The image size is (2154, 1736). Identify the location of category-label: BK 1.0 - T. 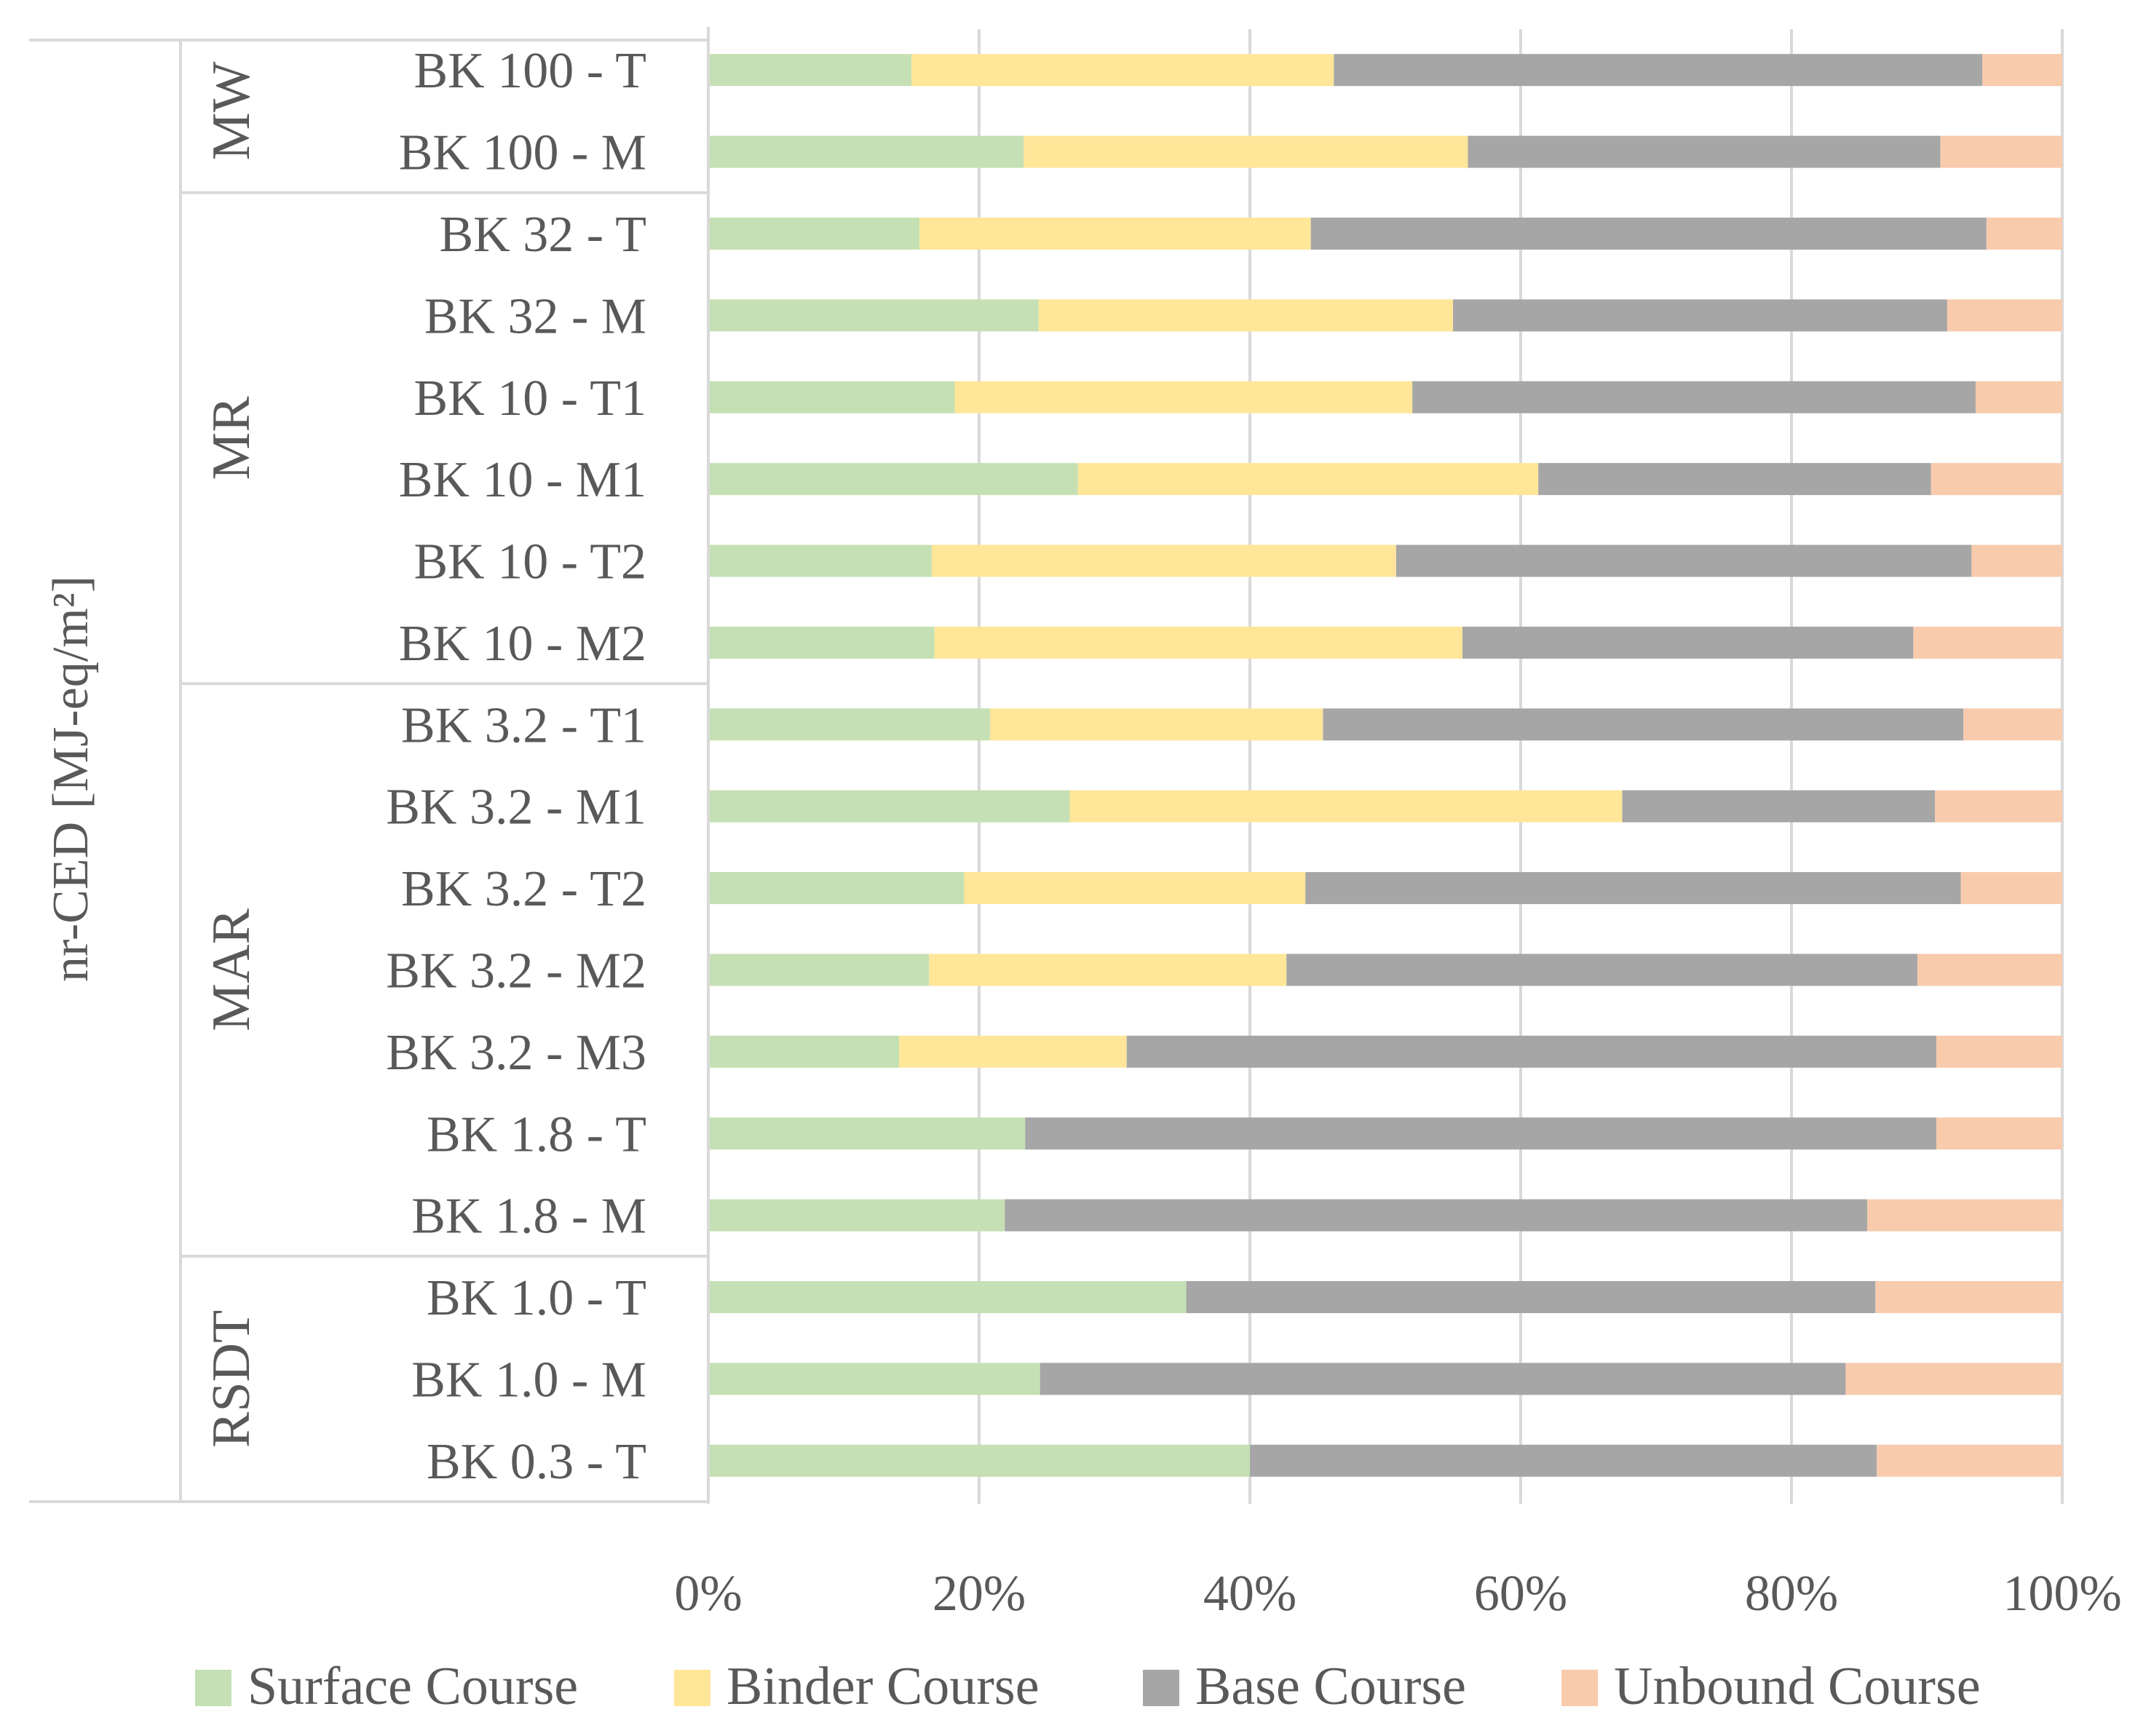
(536, 1298).